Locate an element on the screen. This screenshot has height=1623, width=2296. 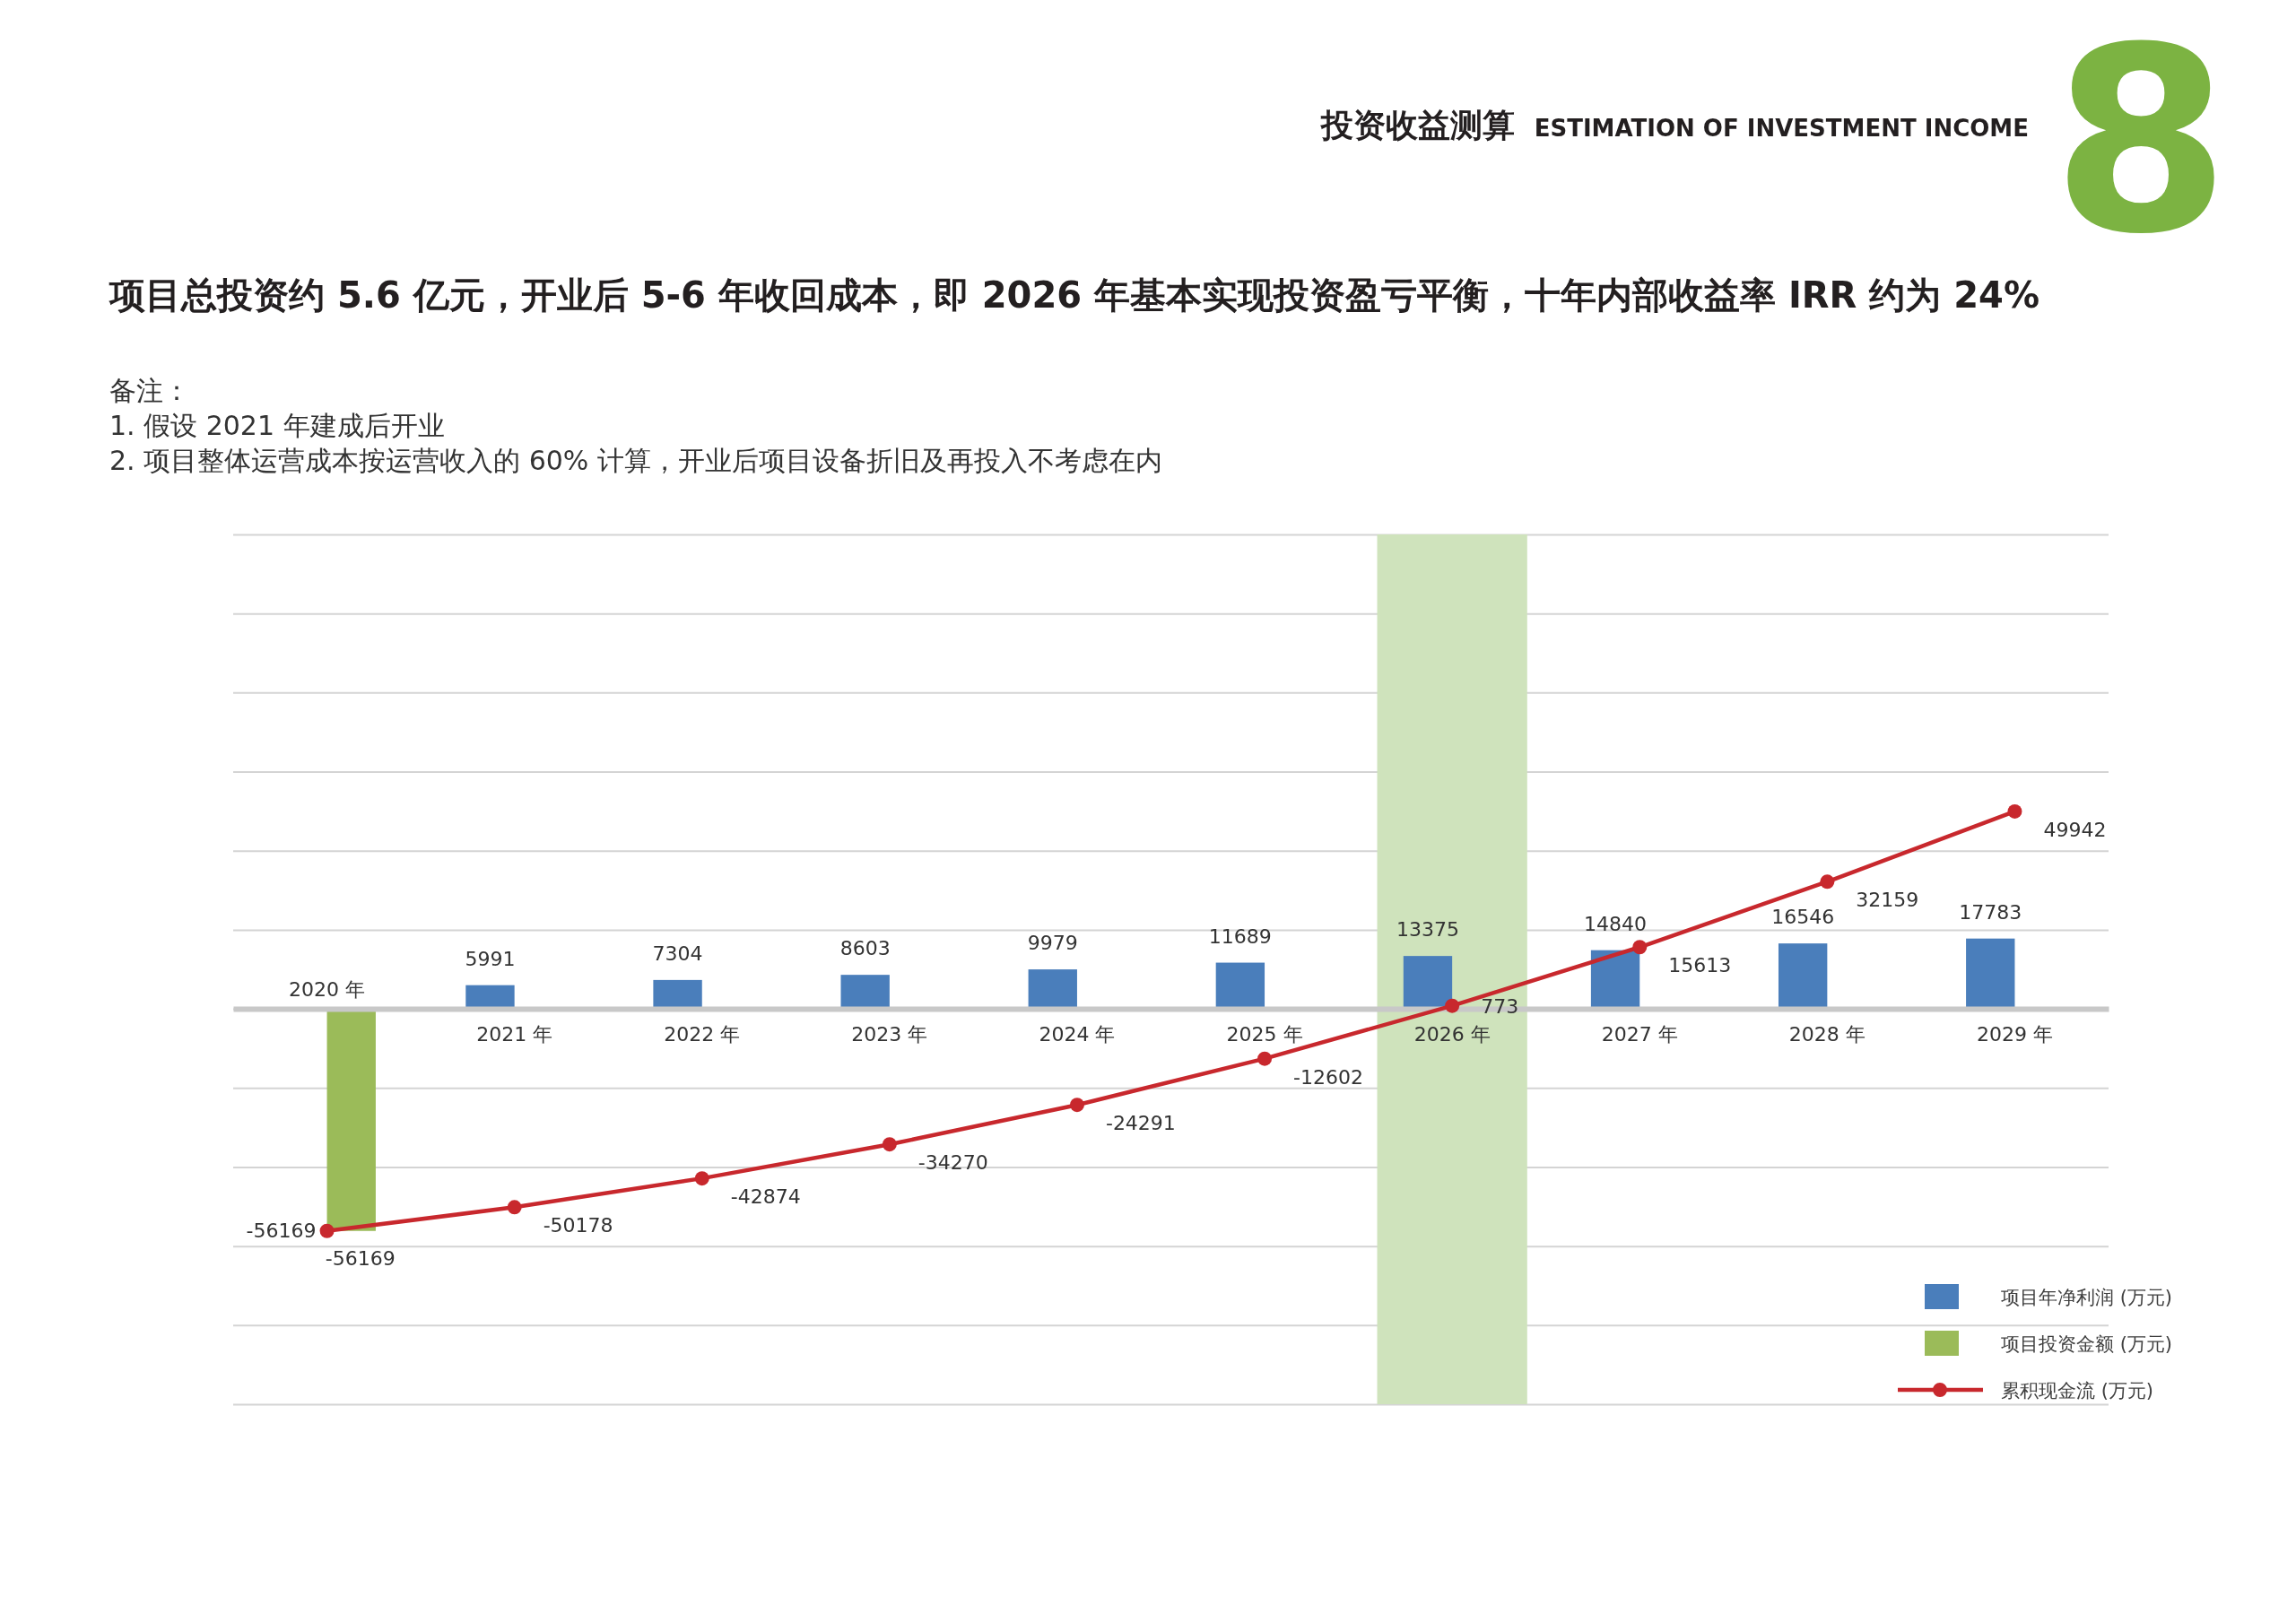
x-tick-label: 2024 年 is located at coordinates (1077, 1034).